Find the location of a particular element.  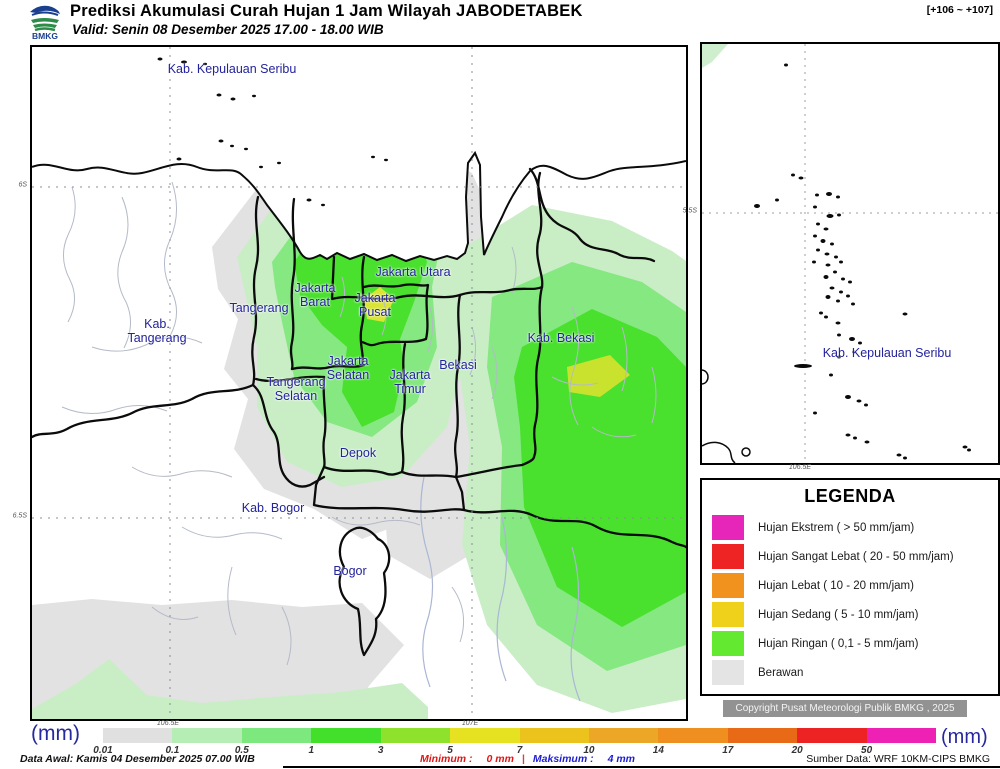

legend-label: Hujan Sangat Lebat ( 20 - 50 mm/jam) is located at coordinates (856, 556).